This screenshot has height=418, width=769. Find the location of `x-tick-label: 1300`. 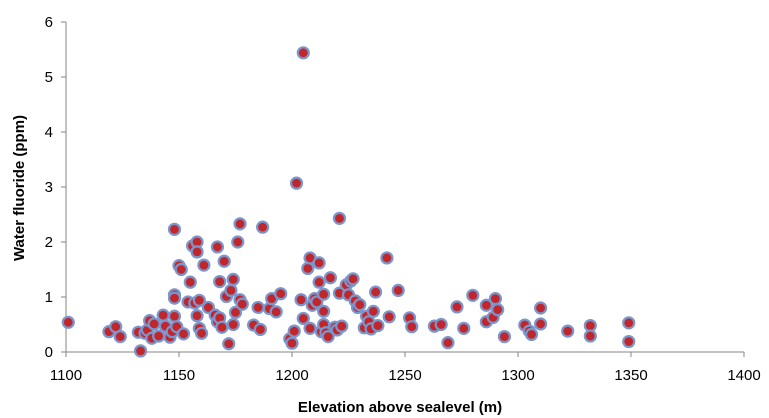

x-tick-label: 1300 is located at coordinates (517, 375).